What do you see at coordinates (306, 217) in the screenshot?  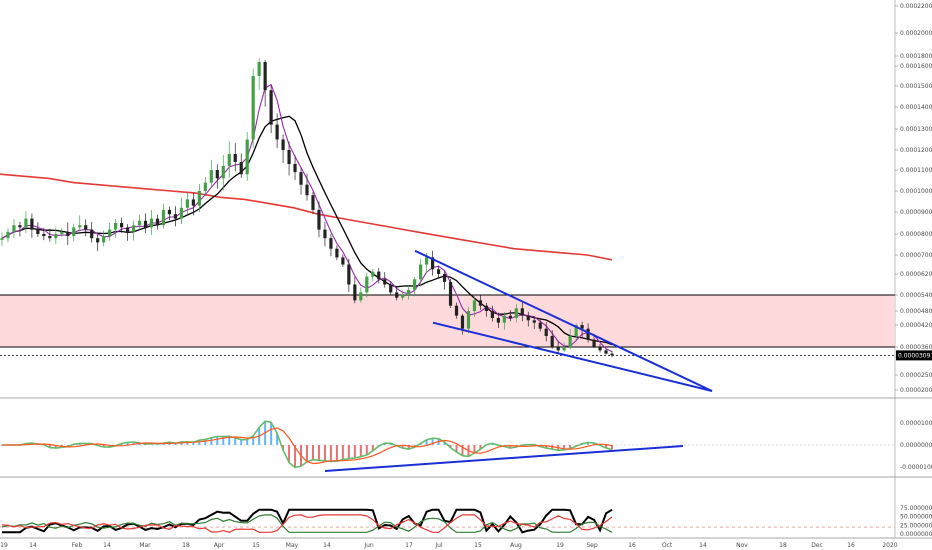 I see `ma-red-line` at bounding box center [306, 217].